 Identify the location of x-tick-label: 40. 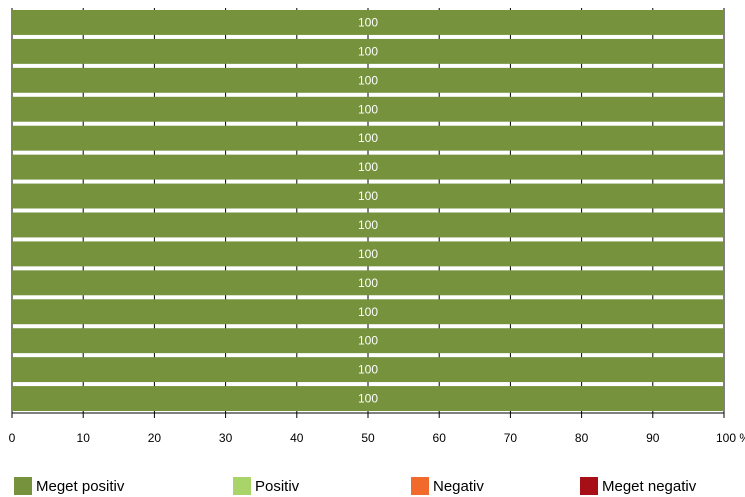
(297, 438).